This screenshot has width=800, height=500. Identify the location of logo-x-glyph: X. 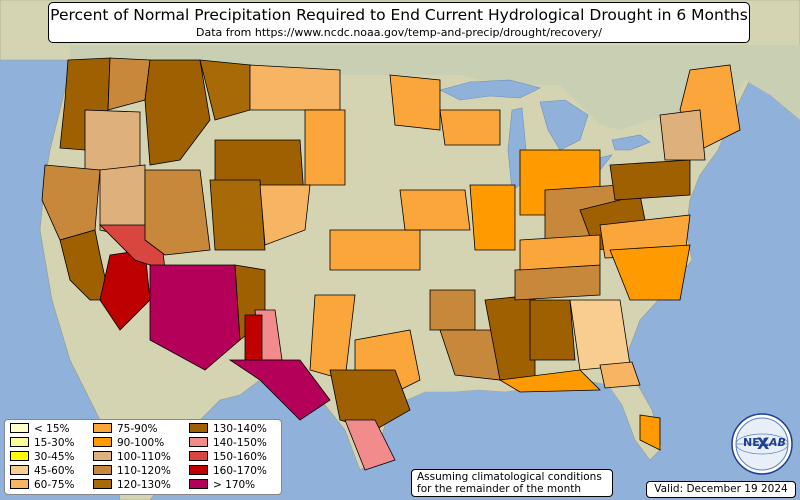
(763, 443).